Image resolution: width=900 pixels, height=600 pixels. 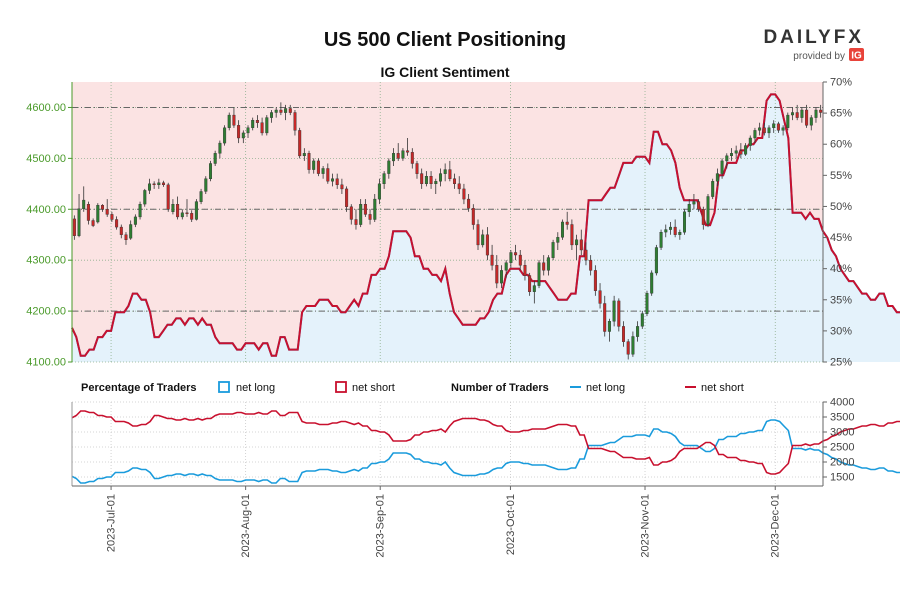 What do you see at coordinates (813, 44) in the screenshot?
I see `dailyfx-logo: DAILYFX provided by IG` at bounding box center [813, 44].